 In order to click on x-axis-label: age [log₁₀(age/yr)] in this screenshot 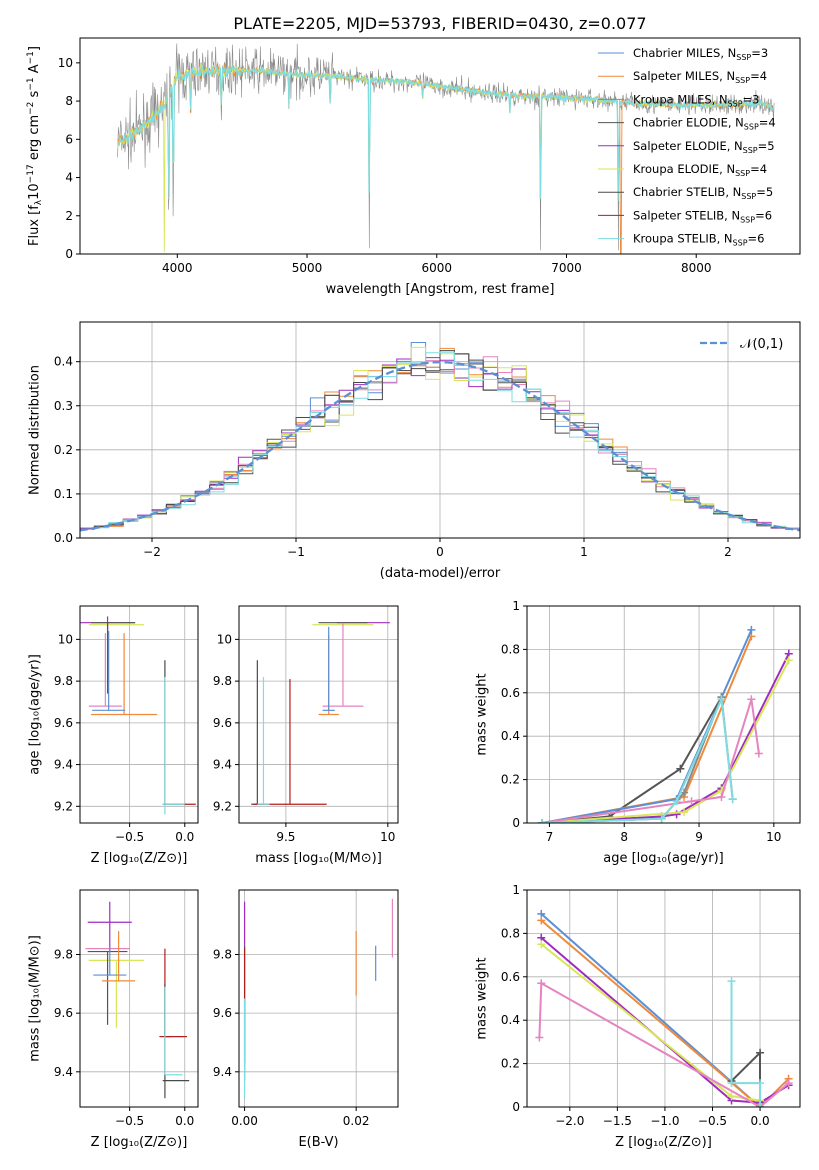, I will do `click(663, 858)`.